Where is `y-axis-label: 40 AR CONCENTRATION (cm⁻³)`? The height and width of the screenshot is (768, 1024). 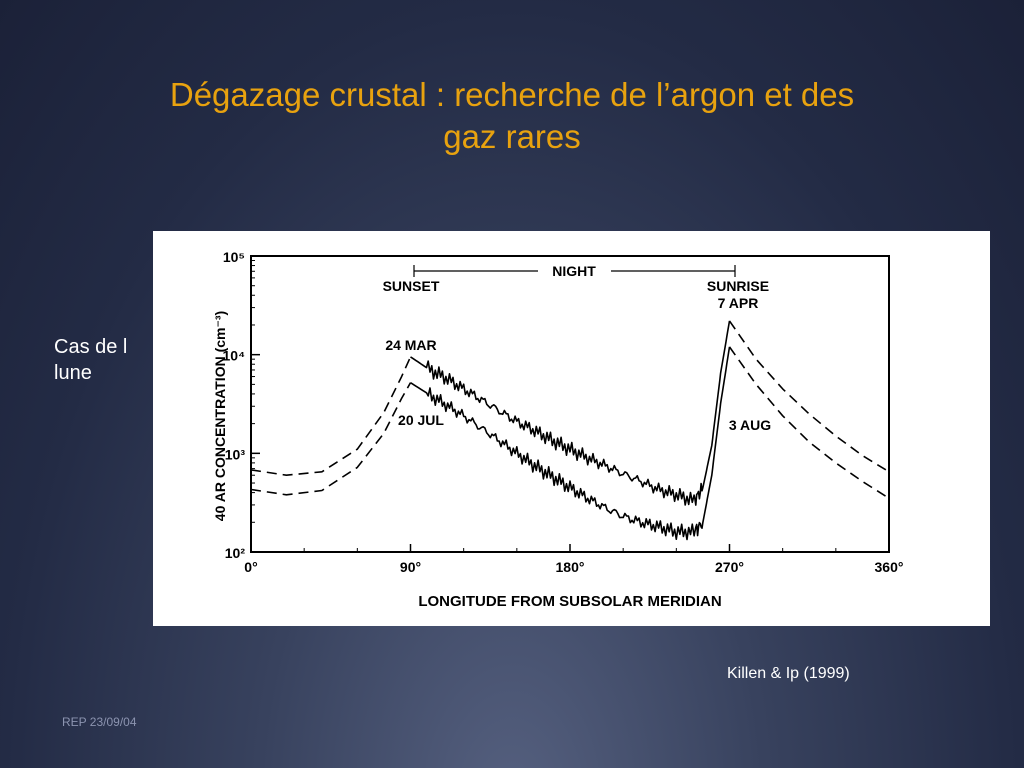
y-axis-label: 40 AR CONCENTRATION (cm⁻³) is located at coordinates (220, 416).